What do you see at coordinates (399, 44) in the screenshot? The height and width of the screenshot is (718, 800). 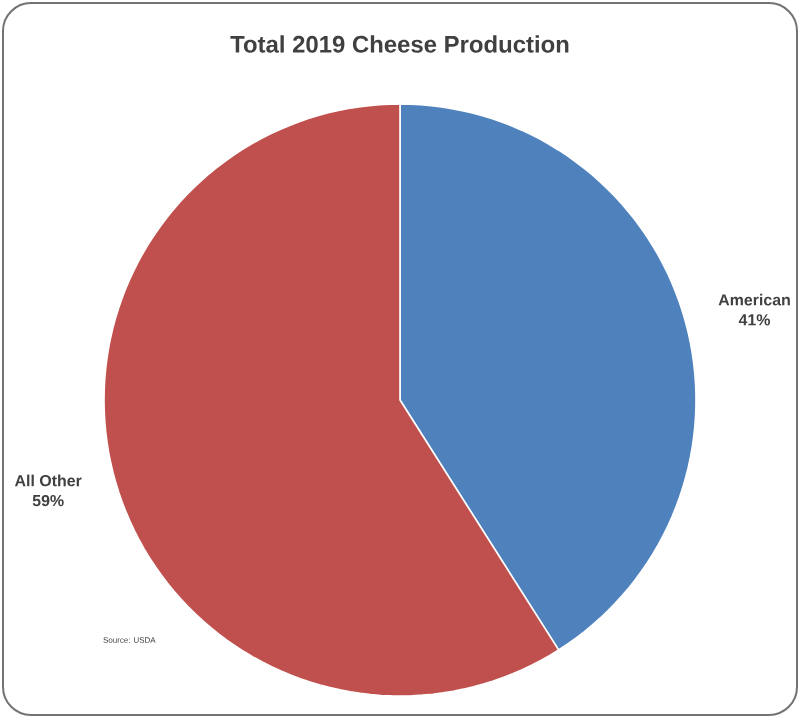 I see `chart-title: Total 2019 Cheese Production` at bounding box center [399, 44].